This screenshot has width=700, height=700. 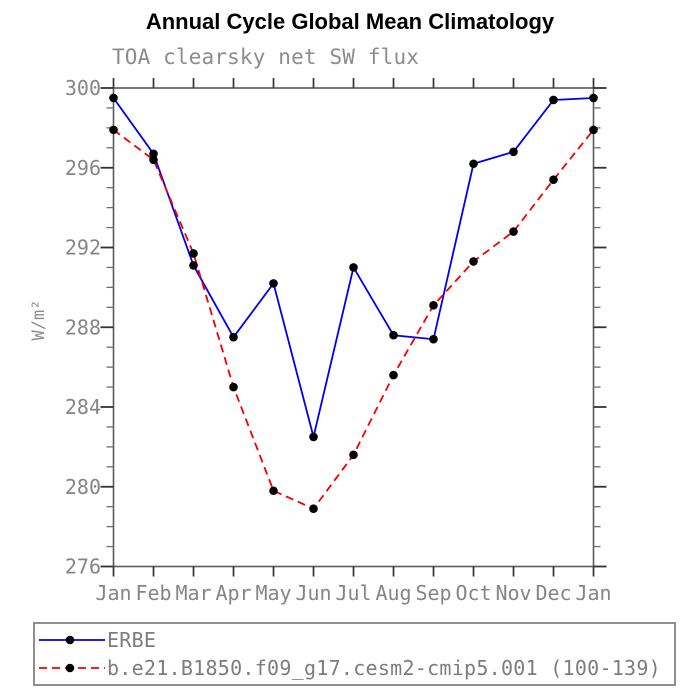 What do you see at coordinates (313, 593) in the screenshot?
I see `x-tick-label: Jun` at bounding box center [313, 593].